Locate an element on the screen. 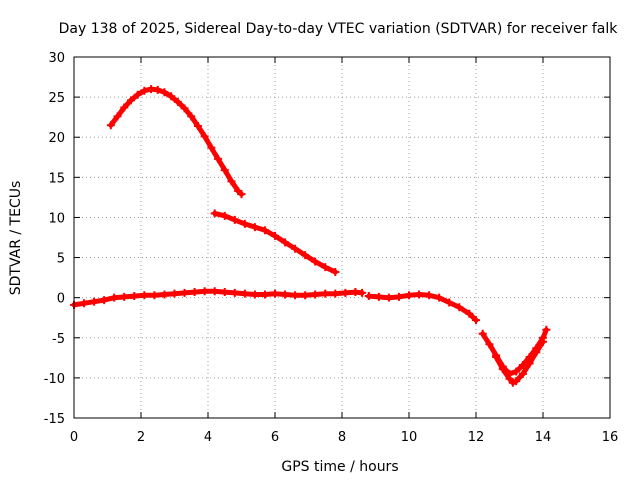 This screenshot has height=480, width=640. y-tick-label: -15 is located at coordinates (54, 419).